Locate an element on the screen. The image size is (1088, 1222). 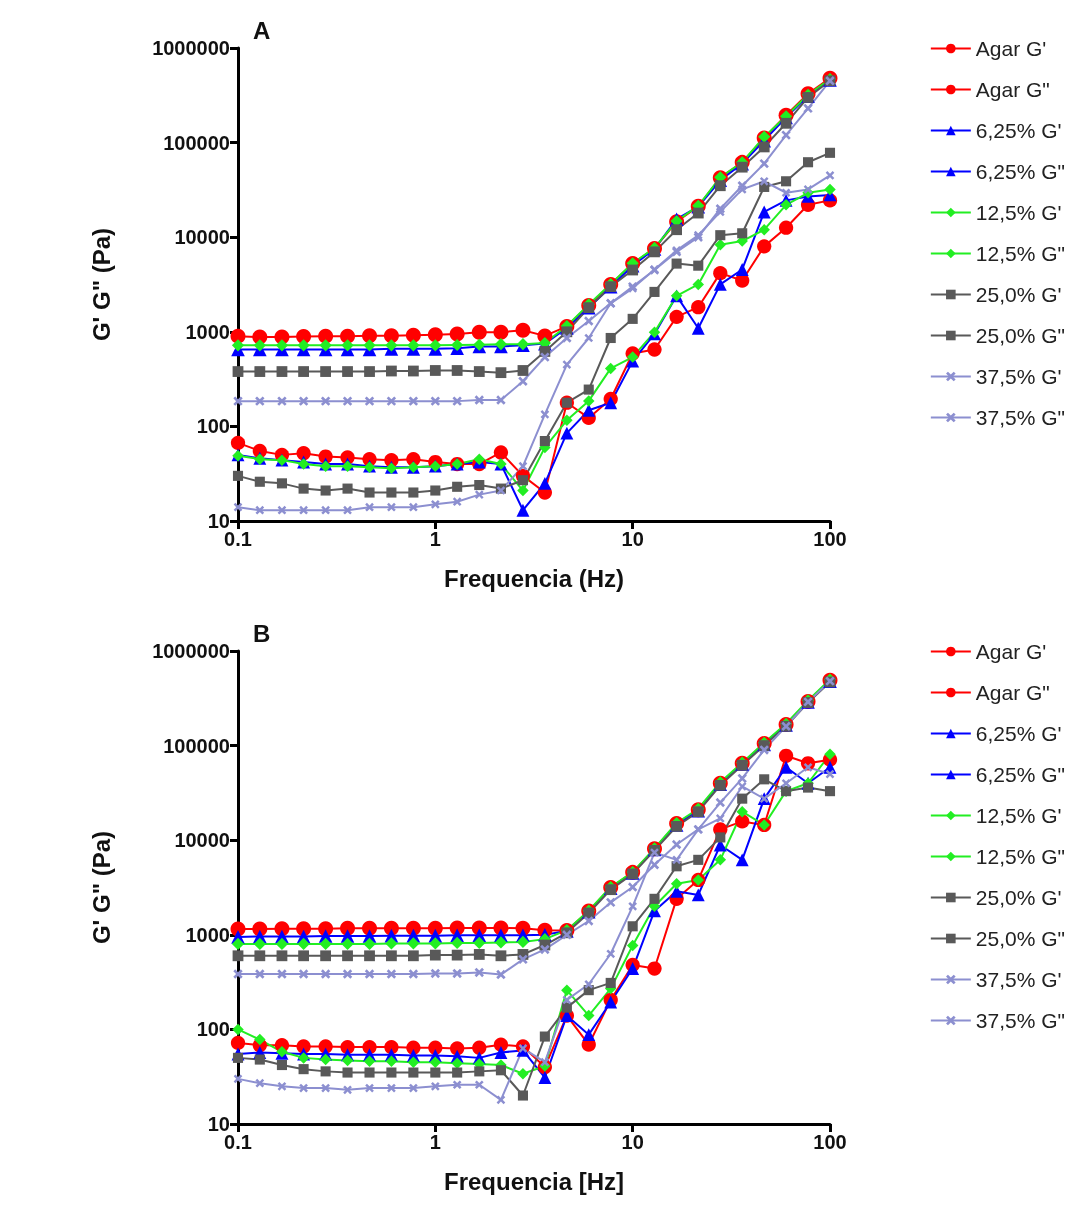
chart-title: A is located at coordinates (262, 30).